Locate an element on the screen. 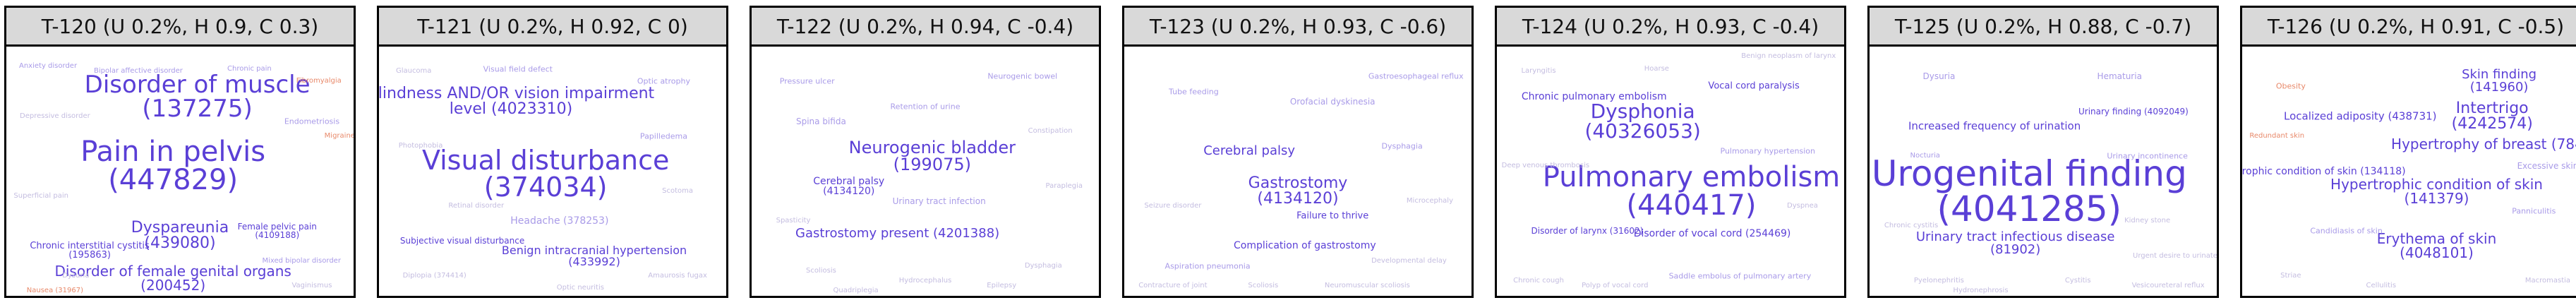 This screenshot has height=305, width=2576. cloud-word: Epilepsy is located at coordinates (1001, 285).